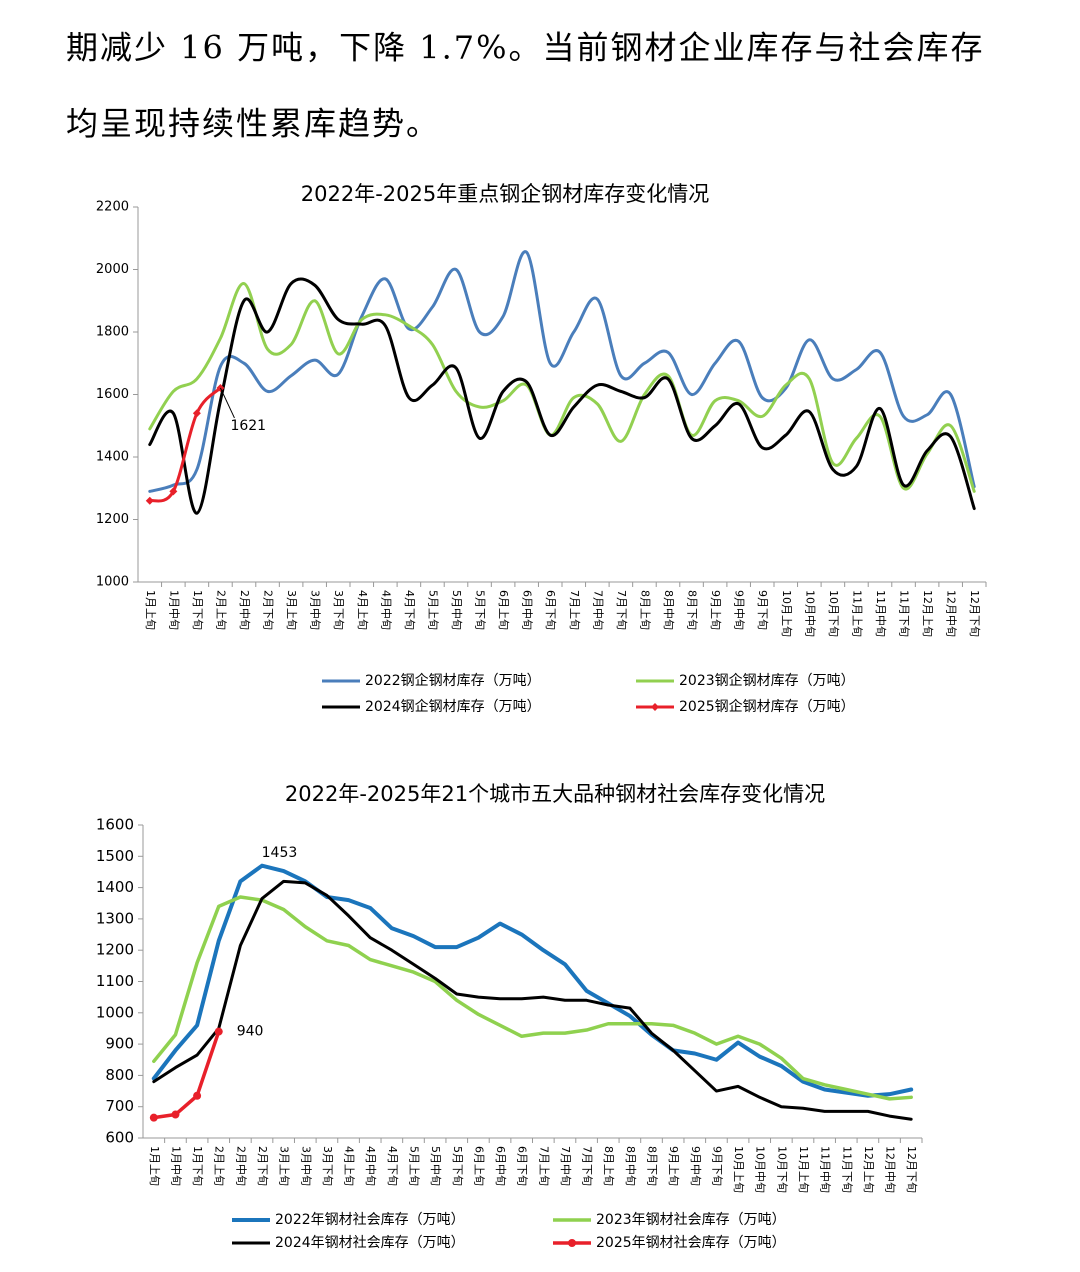 The height and width of the screenshot is (1272, 1080). Describe the element at coordinates (525, 48) in the screenshot. I see `paragraph-line: 期减少 16 万吨，下降 1.7%。当前钢材企业库存与社会库存` at that location.